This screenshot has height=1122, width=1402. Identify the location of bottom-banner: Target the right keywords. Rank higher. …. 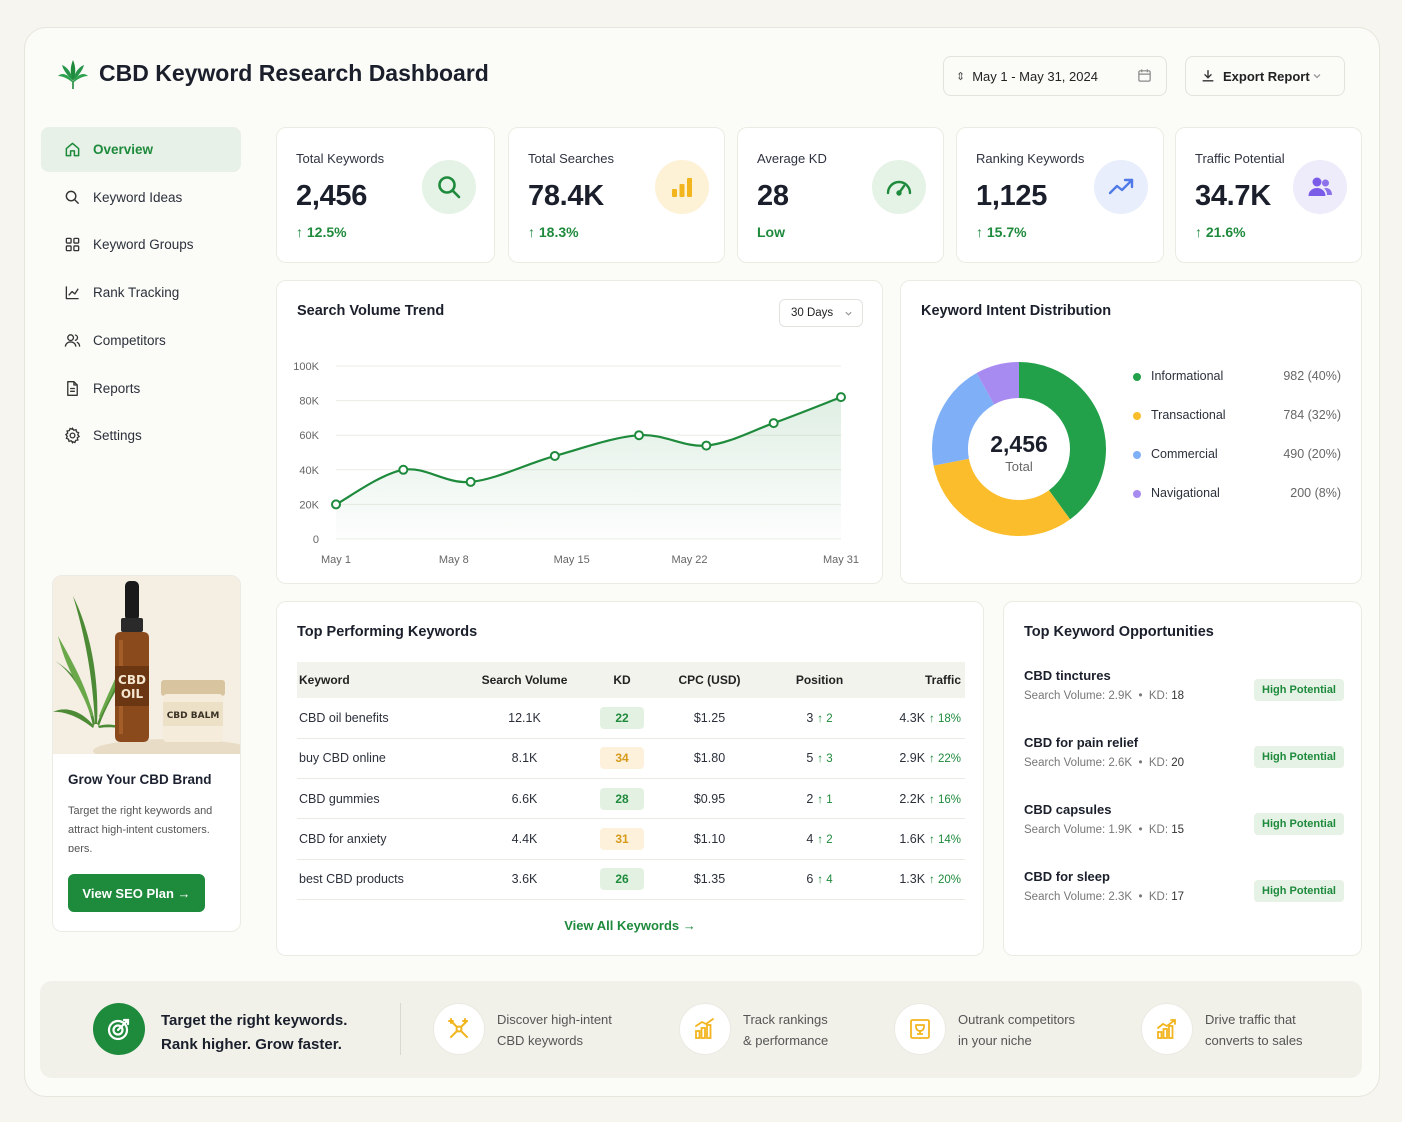
(701, 1029).